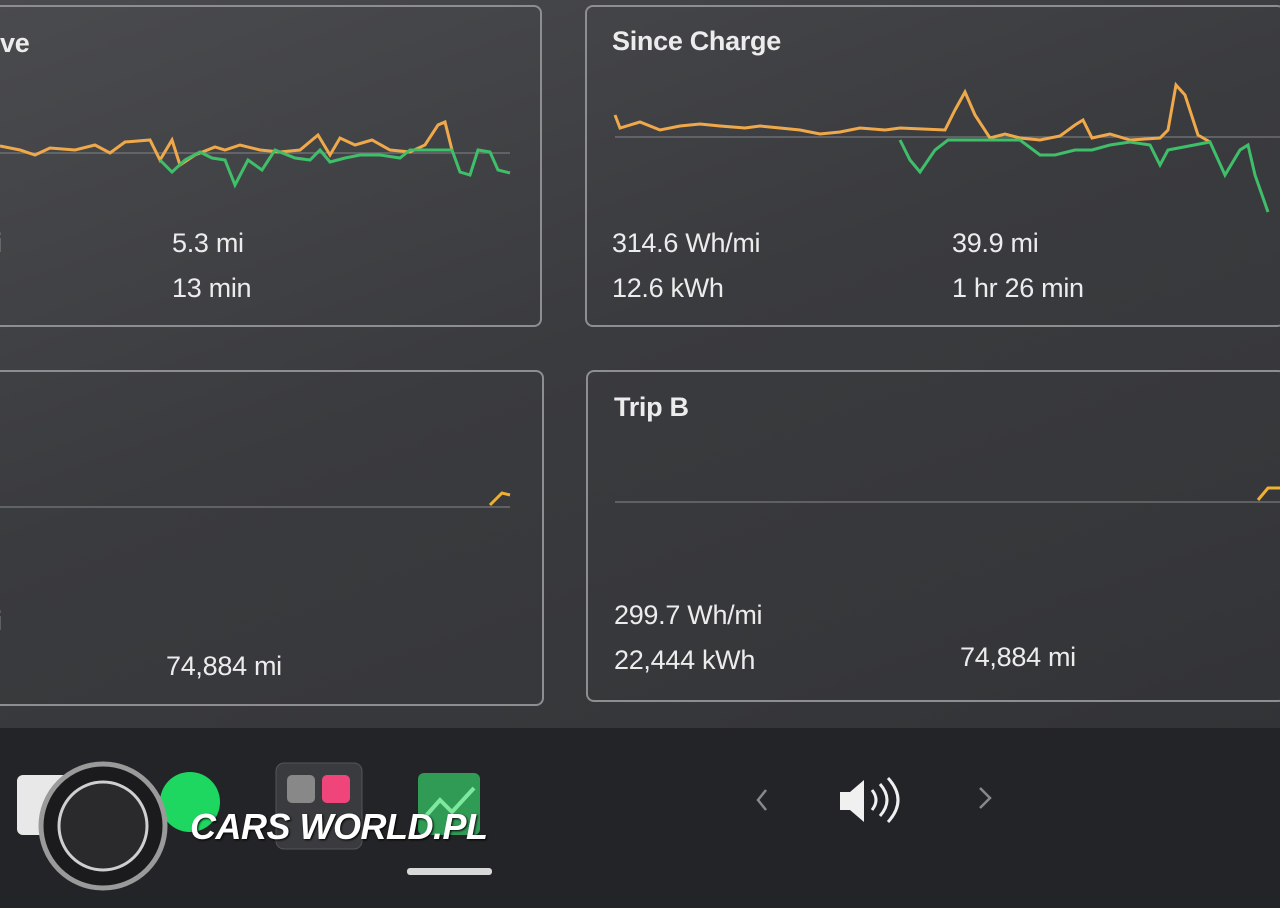 The width and height of the screenshot is (1280, 908). I want to click on stat: 22,444 kWh, so click(685, 660).